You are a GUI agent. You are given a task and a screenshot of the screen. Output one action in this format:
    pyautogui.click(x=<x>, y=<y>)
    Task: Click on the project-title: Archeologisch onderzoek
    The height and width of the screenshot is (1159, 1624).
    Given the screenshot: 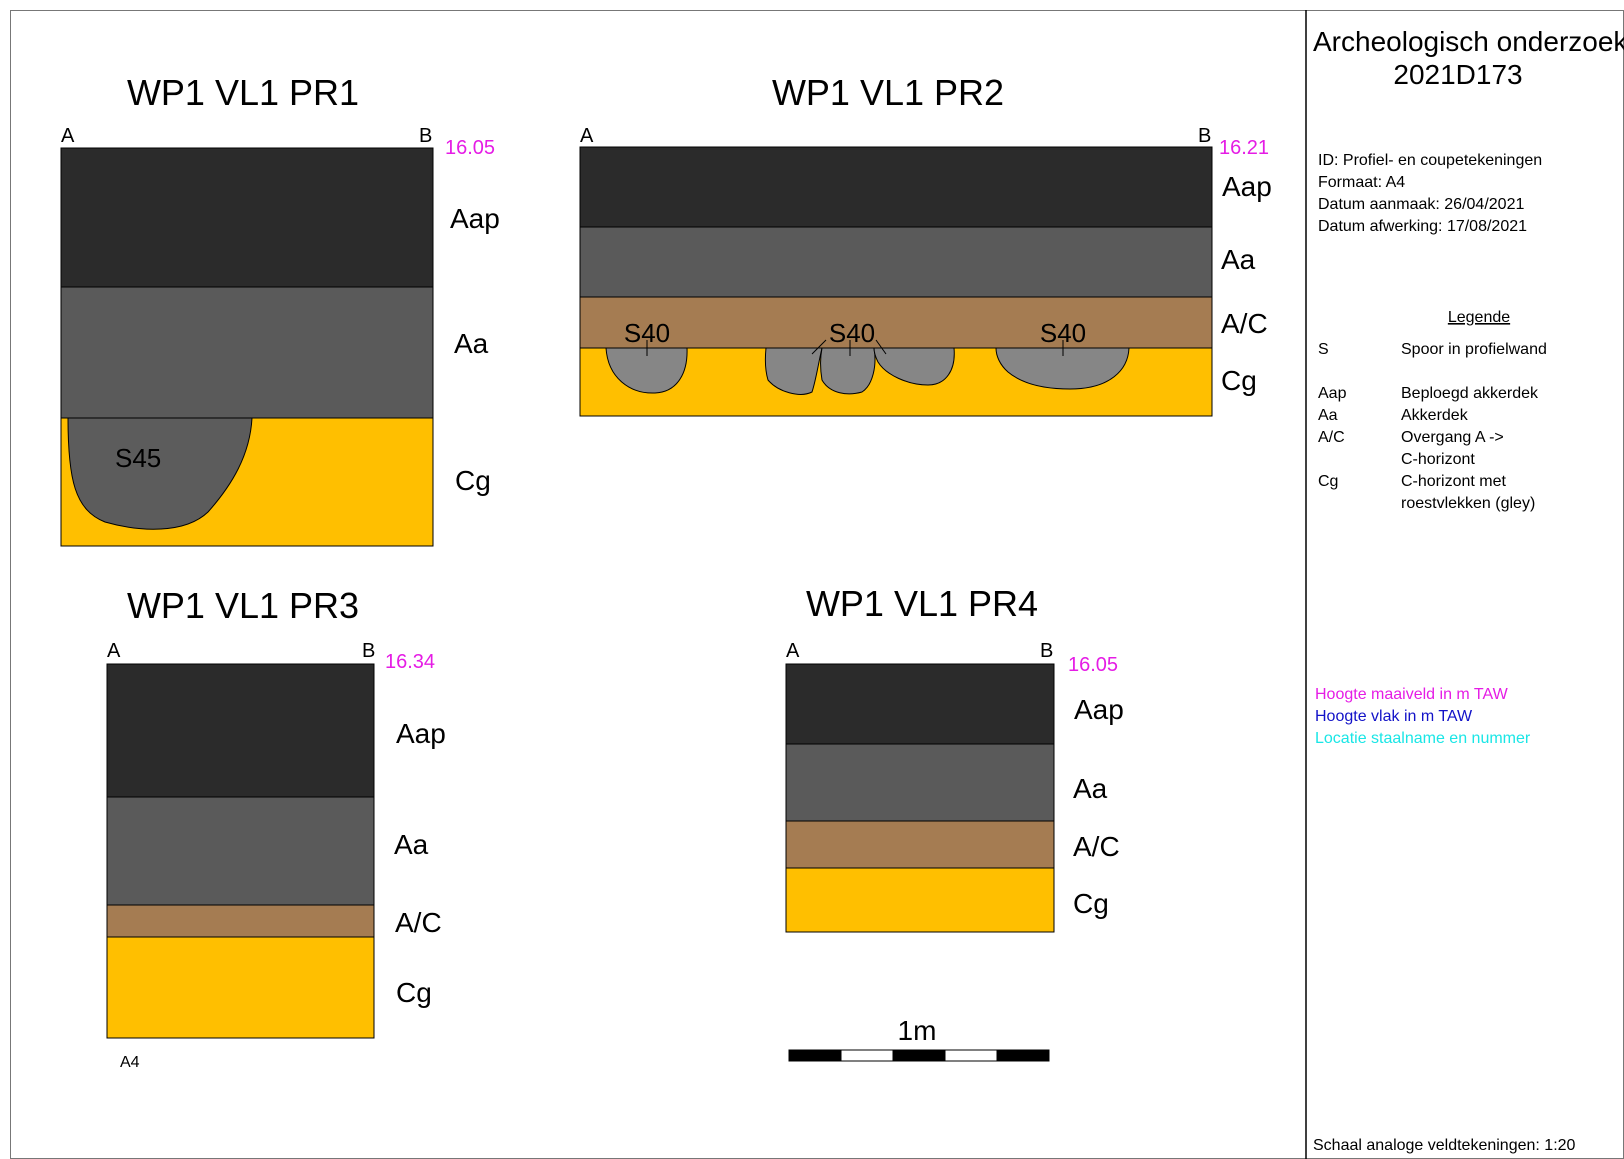 What is the action you would take?
    pyautogui.click(x=1468, y=41)
    